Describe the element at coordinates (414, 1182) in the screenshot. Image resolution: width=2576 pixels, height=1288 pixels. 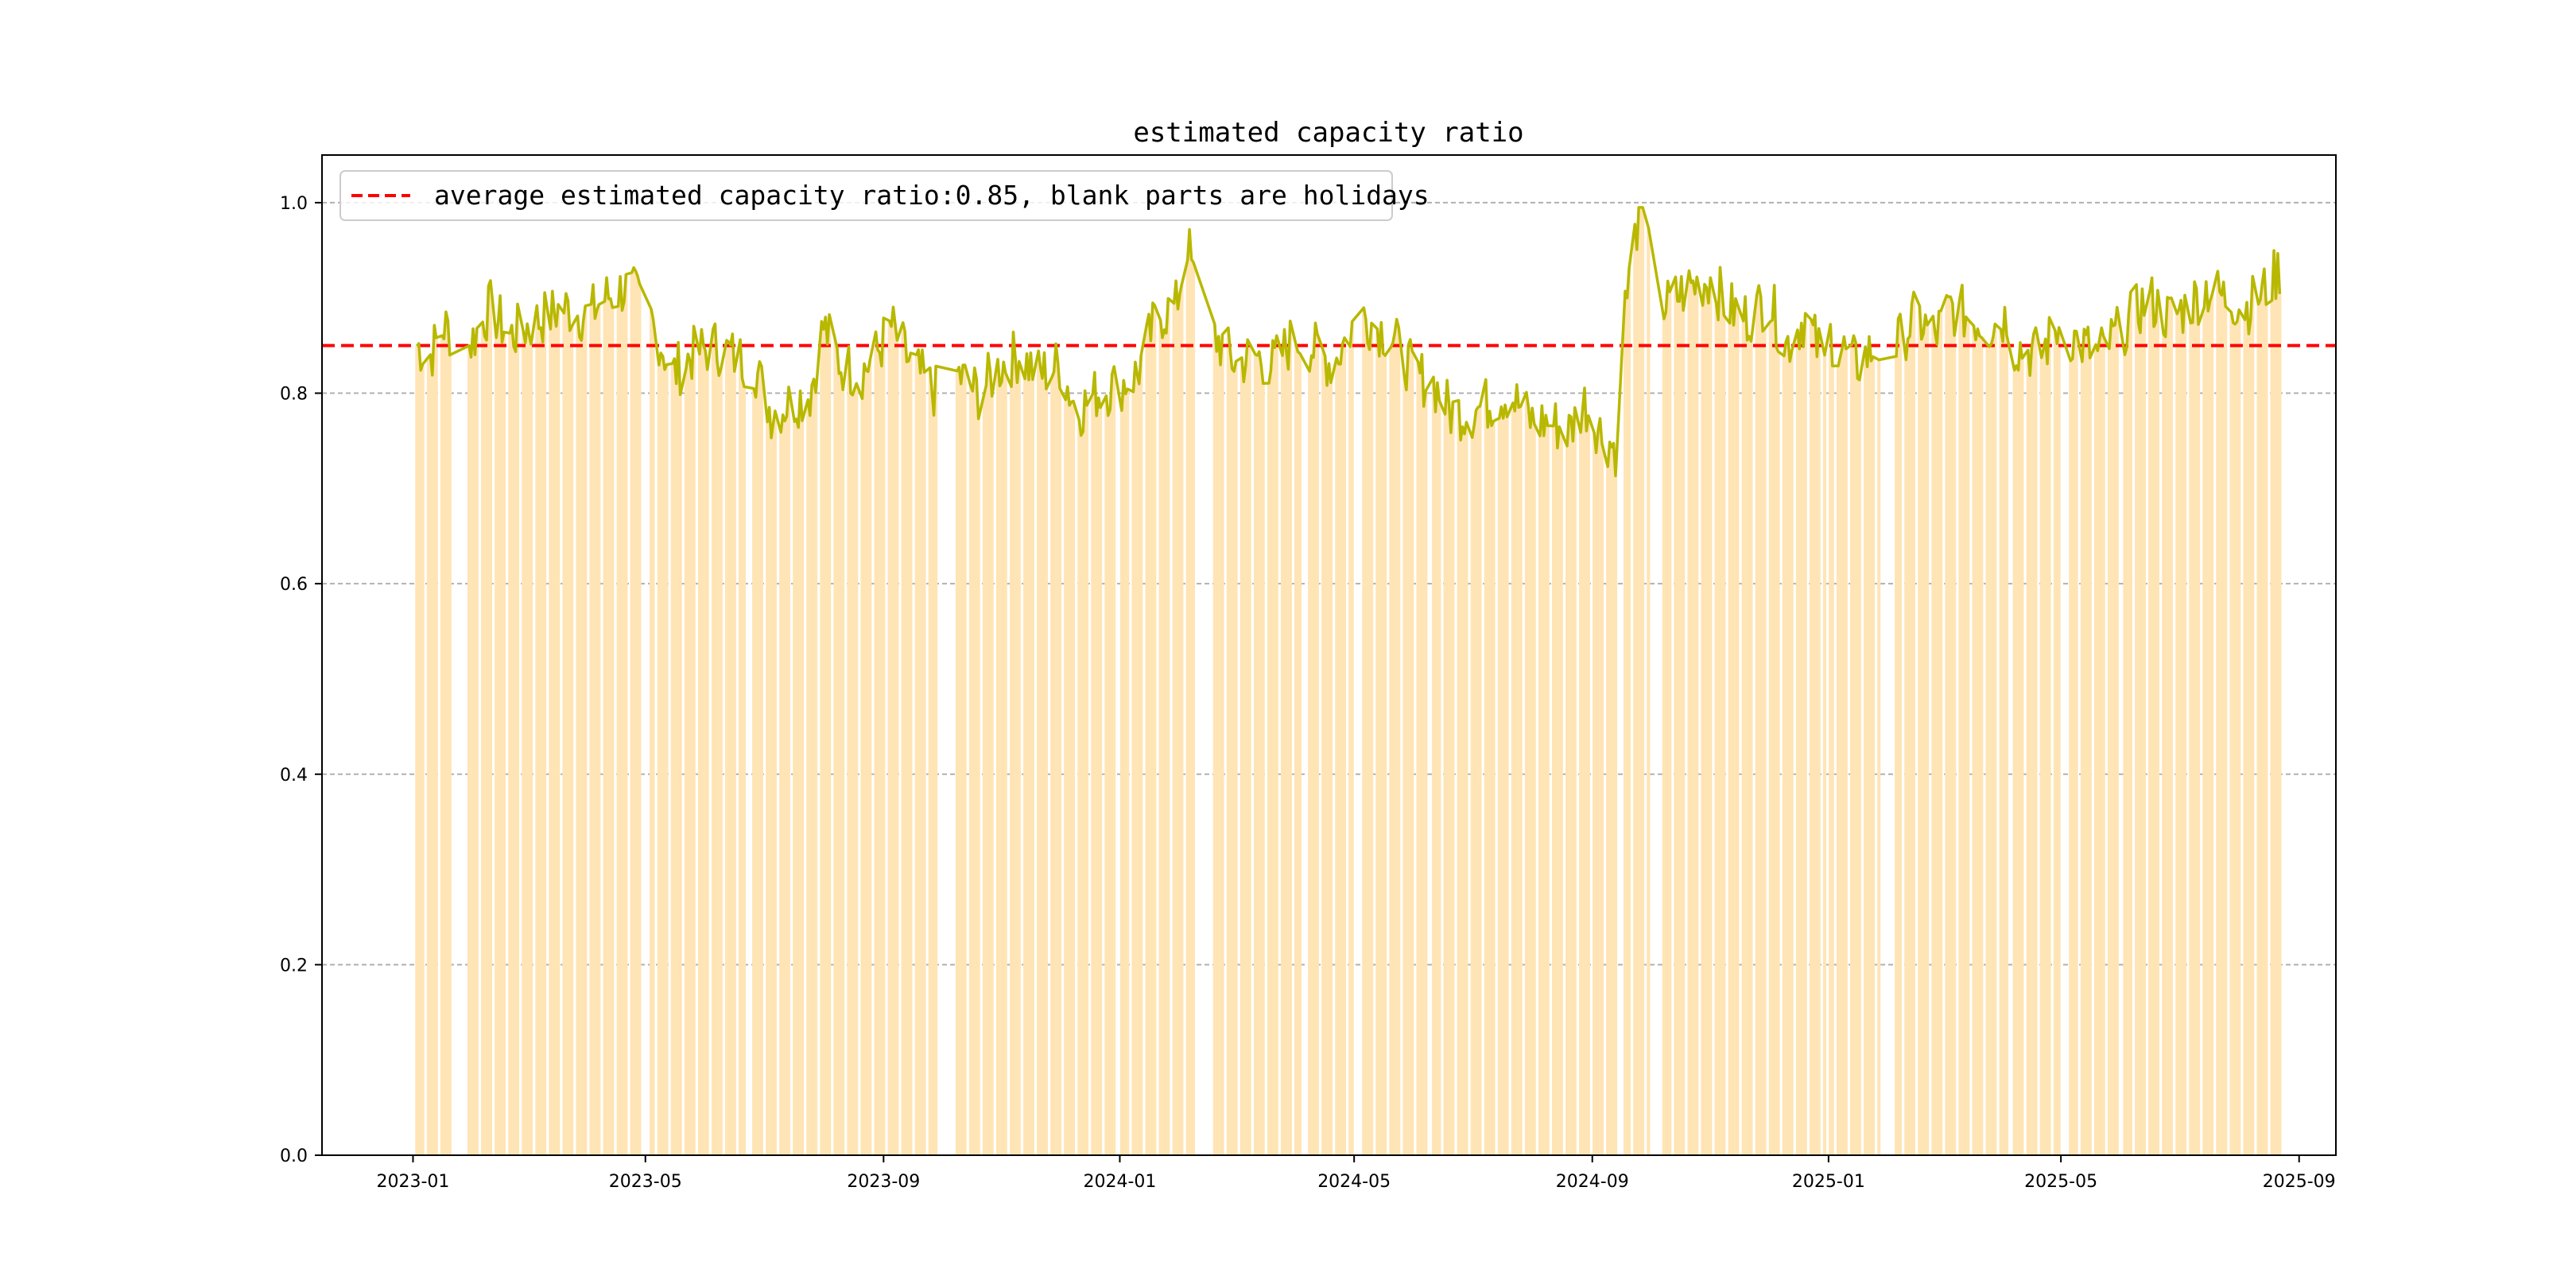
I see `x-tick-label: 2023-01` at that location.